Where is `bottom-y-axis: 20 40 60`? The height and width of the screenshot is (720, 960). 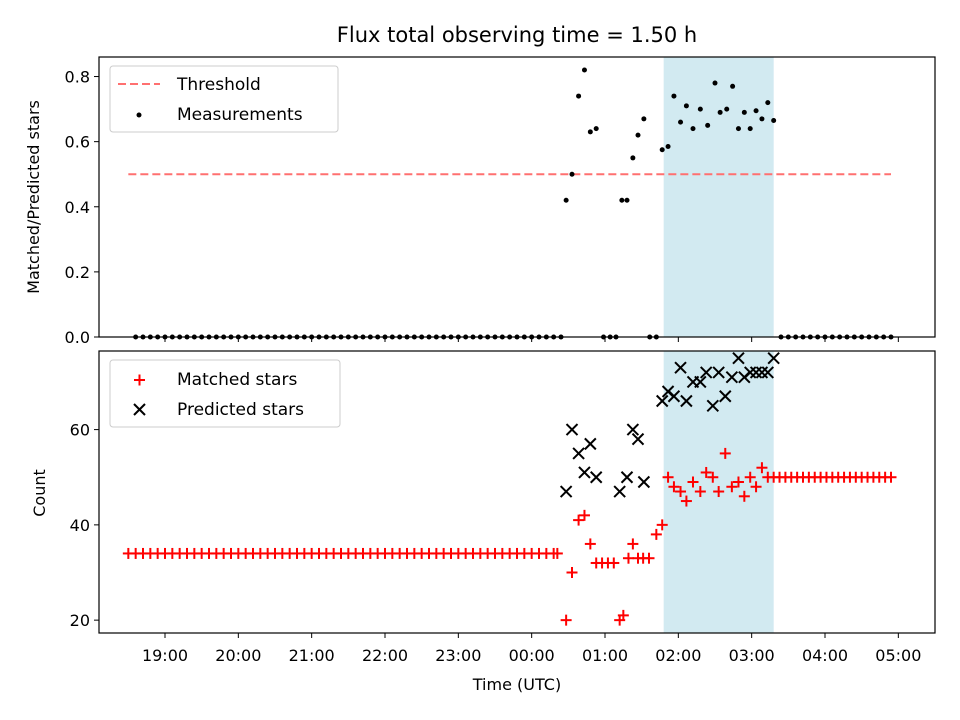
bottom-y-axis: 20 40 60 is located at coordinates (84, 525).